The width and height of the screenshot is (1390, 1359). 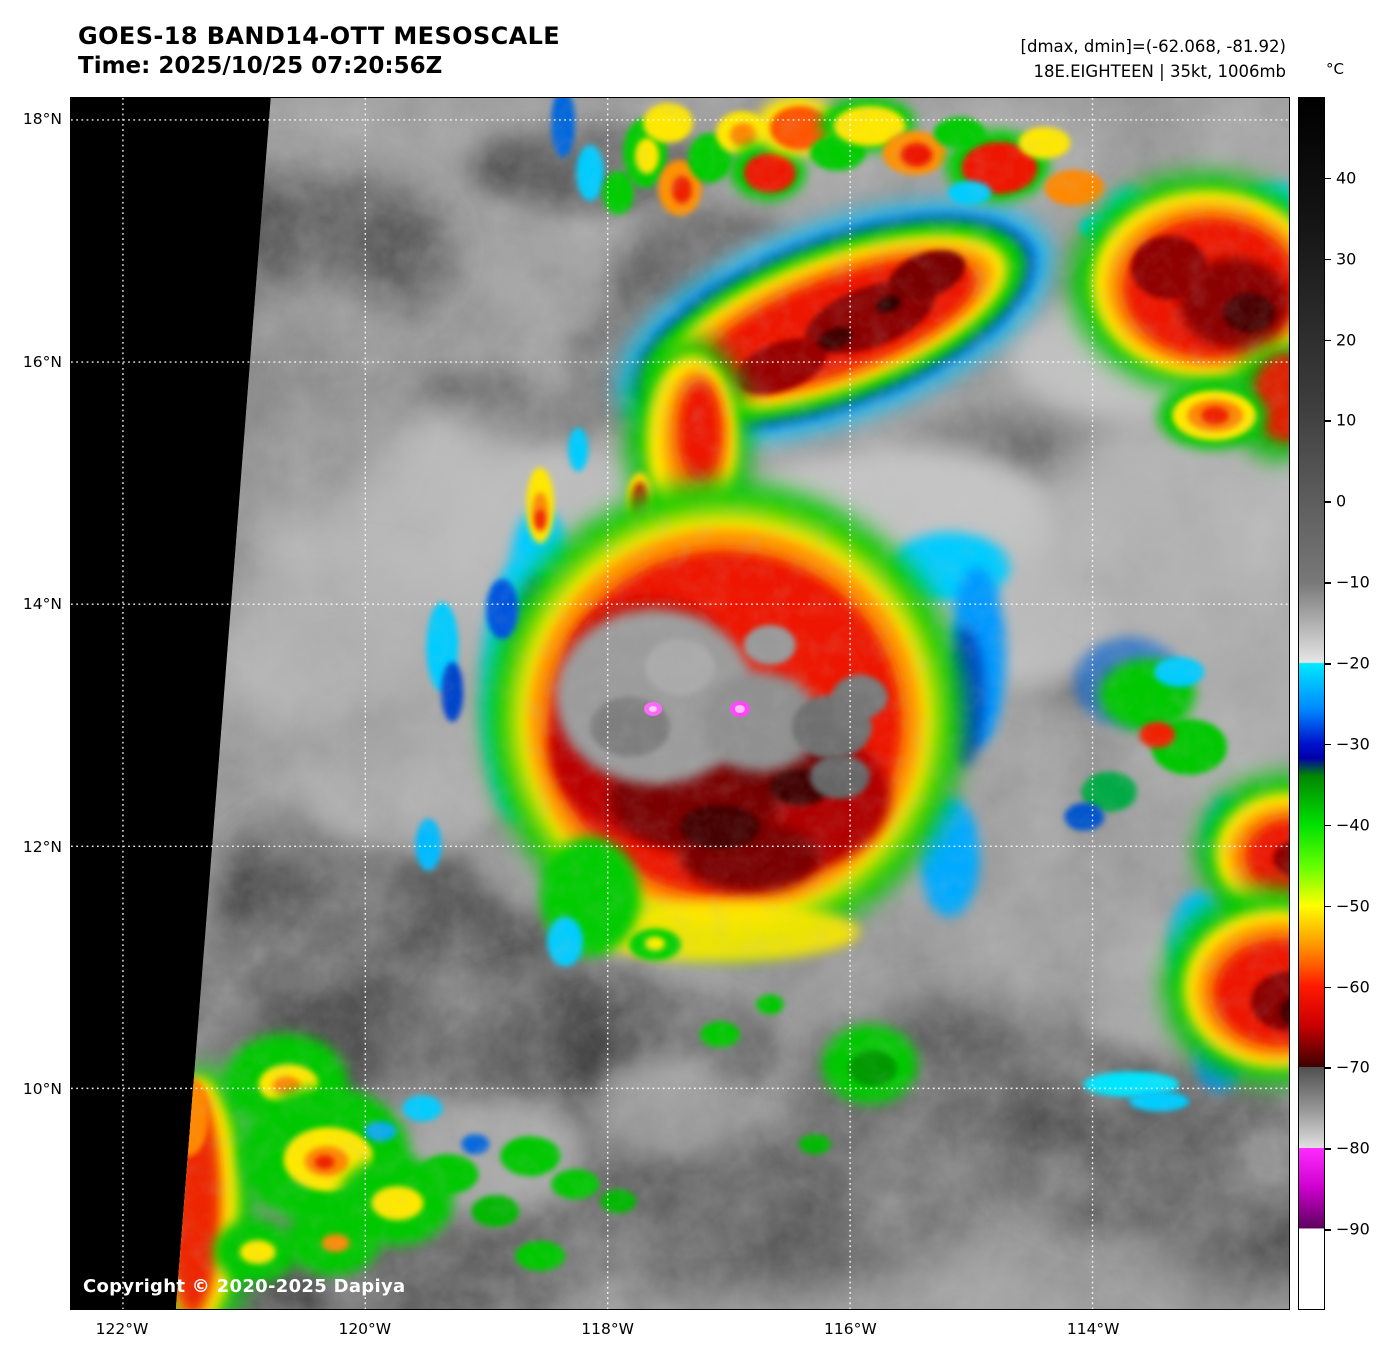 What do you see at coordinates (850, 1329) in the screenshot?
I see `lon-label: 116°W` at bounding box center [850, 1329].